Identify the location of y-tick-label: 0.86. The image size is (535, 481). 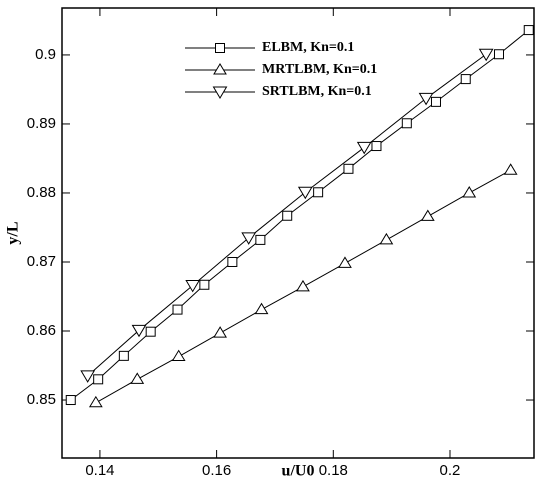
(41, 330).